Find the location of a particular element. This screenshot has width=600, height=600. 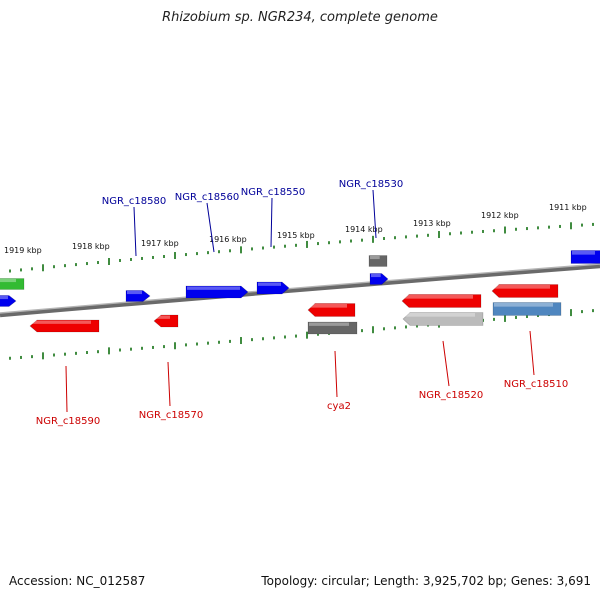

gene-ngr-c18530-highlight is located at coordinates (376, 276).